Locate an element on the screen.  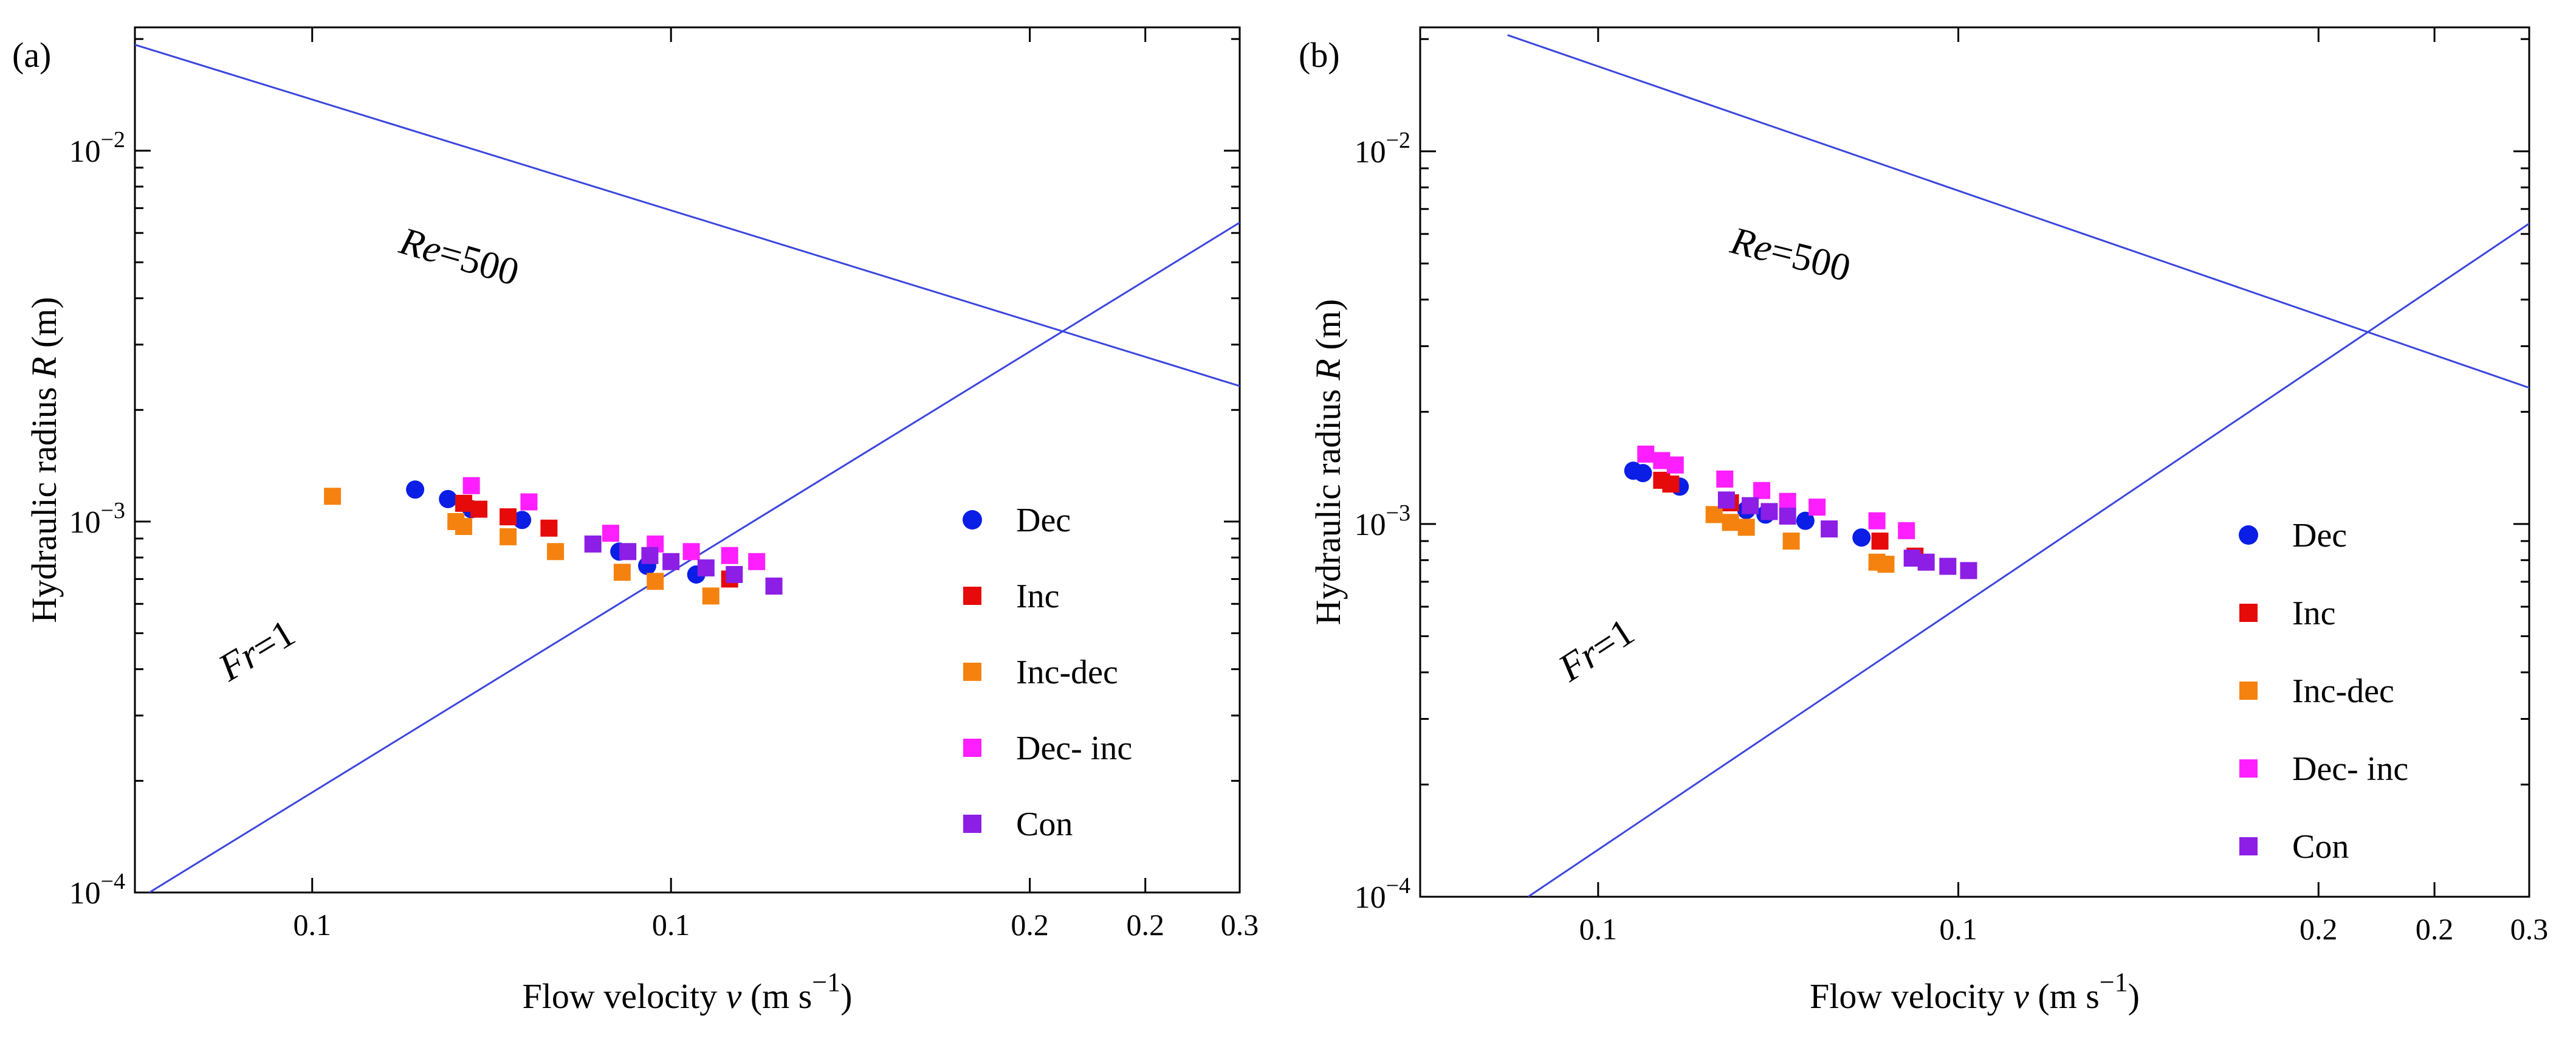
legend-label: Inc-dec is located at coordinates (2343, 691).